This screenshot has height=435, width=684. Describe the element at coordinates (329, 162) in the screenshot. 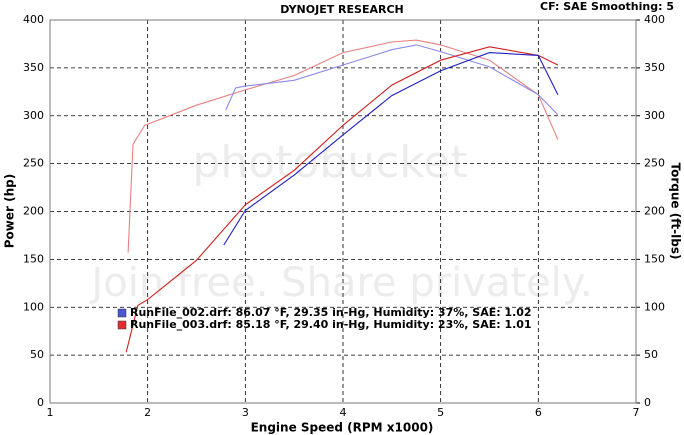

I see `watermark: photobucket` at that location.